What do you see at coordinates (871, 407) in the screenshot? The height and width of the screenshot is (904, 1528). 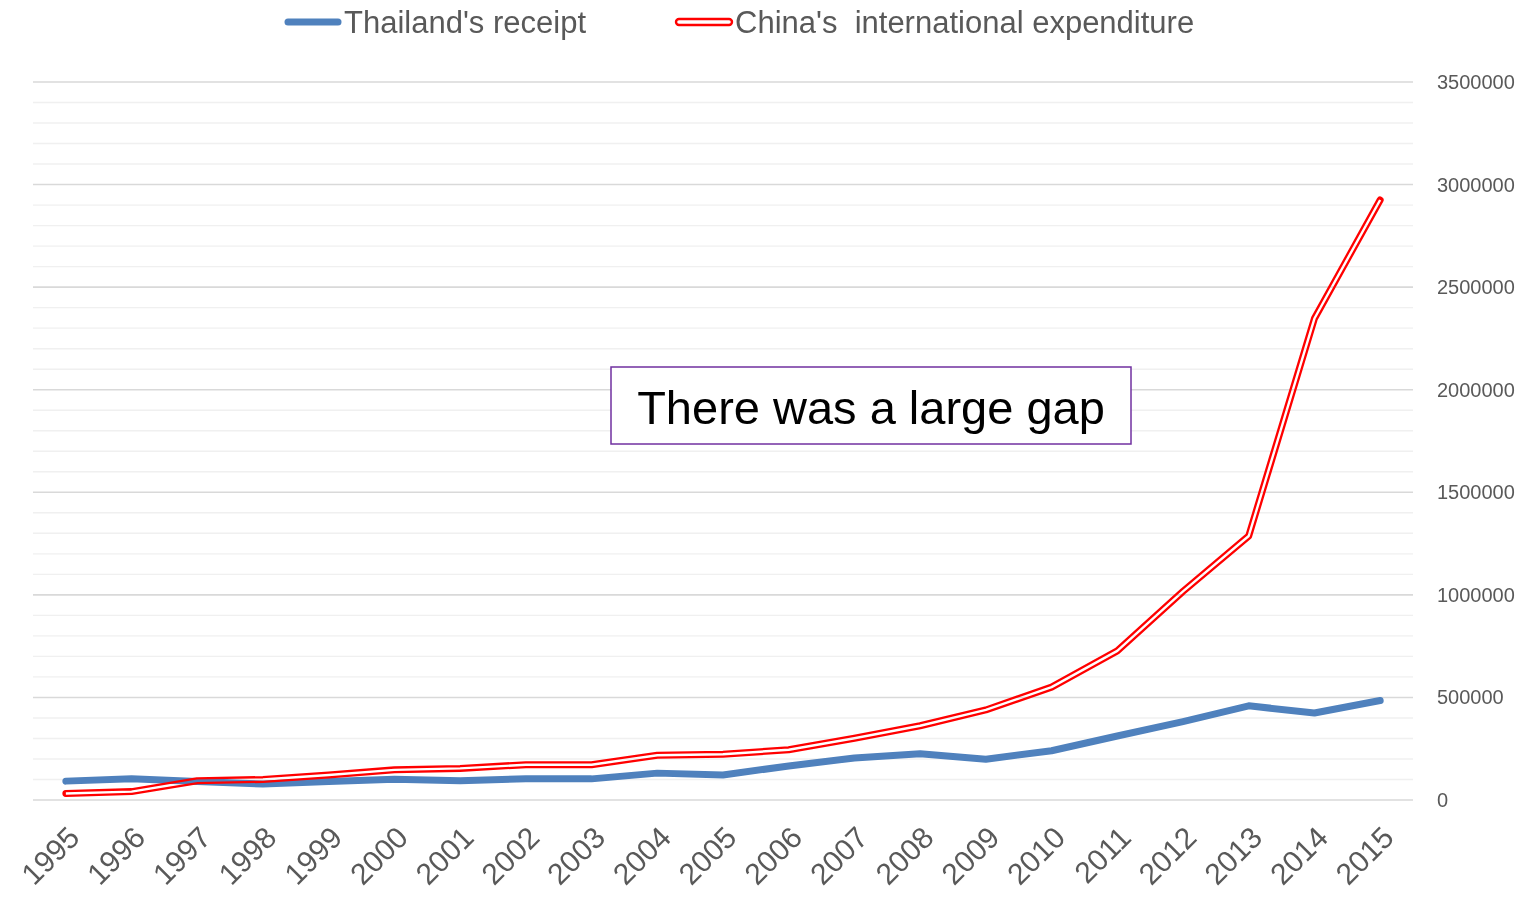 I see `annotation: There was a large gap` at bounding box center [871, 407].